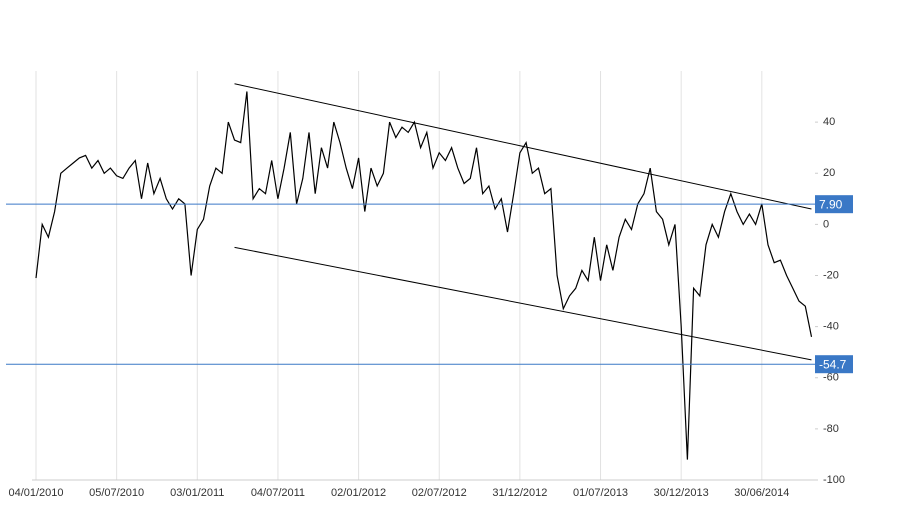 The image size is (909, 514). I want to click on x-tick-label: 31/12/2012, so click(519, 493).